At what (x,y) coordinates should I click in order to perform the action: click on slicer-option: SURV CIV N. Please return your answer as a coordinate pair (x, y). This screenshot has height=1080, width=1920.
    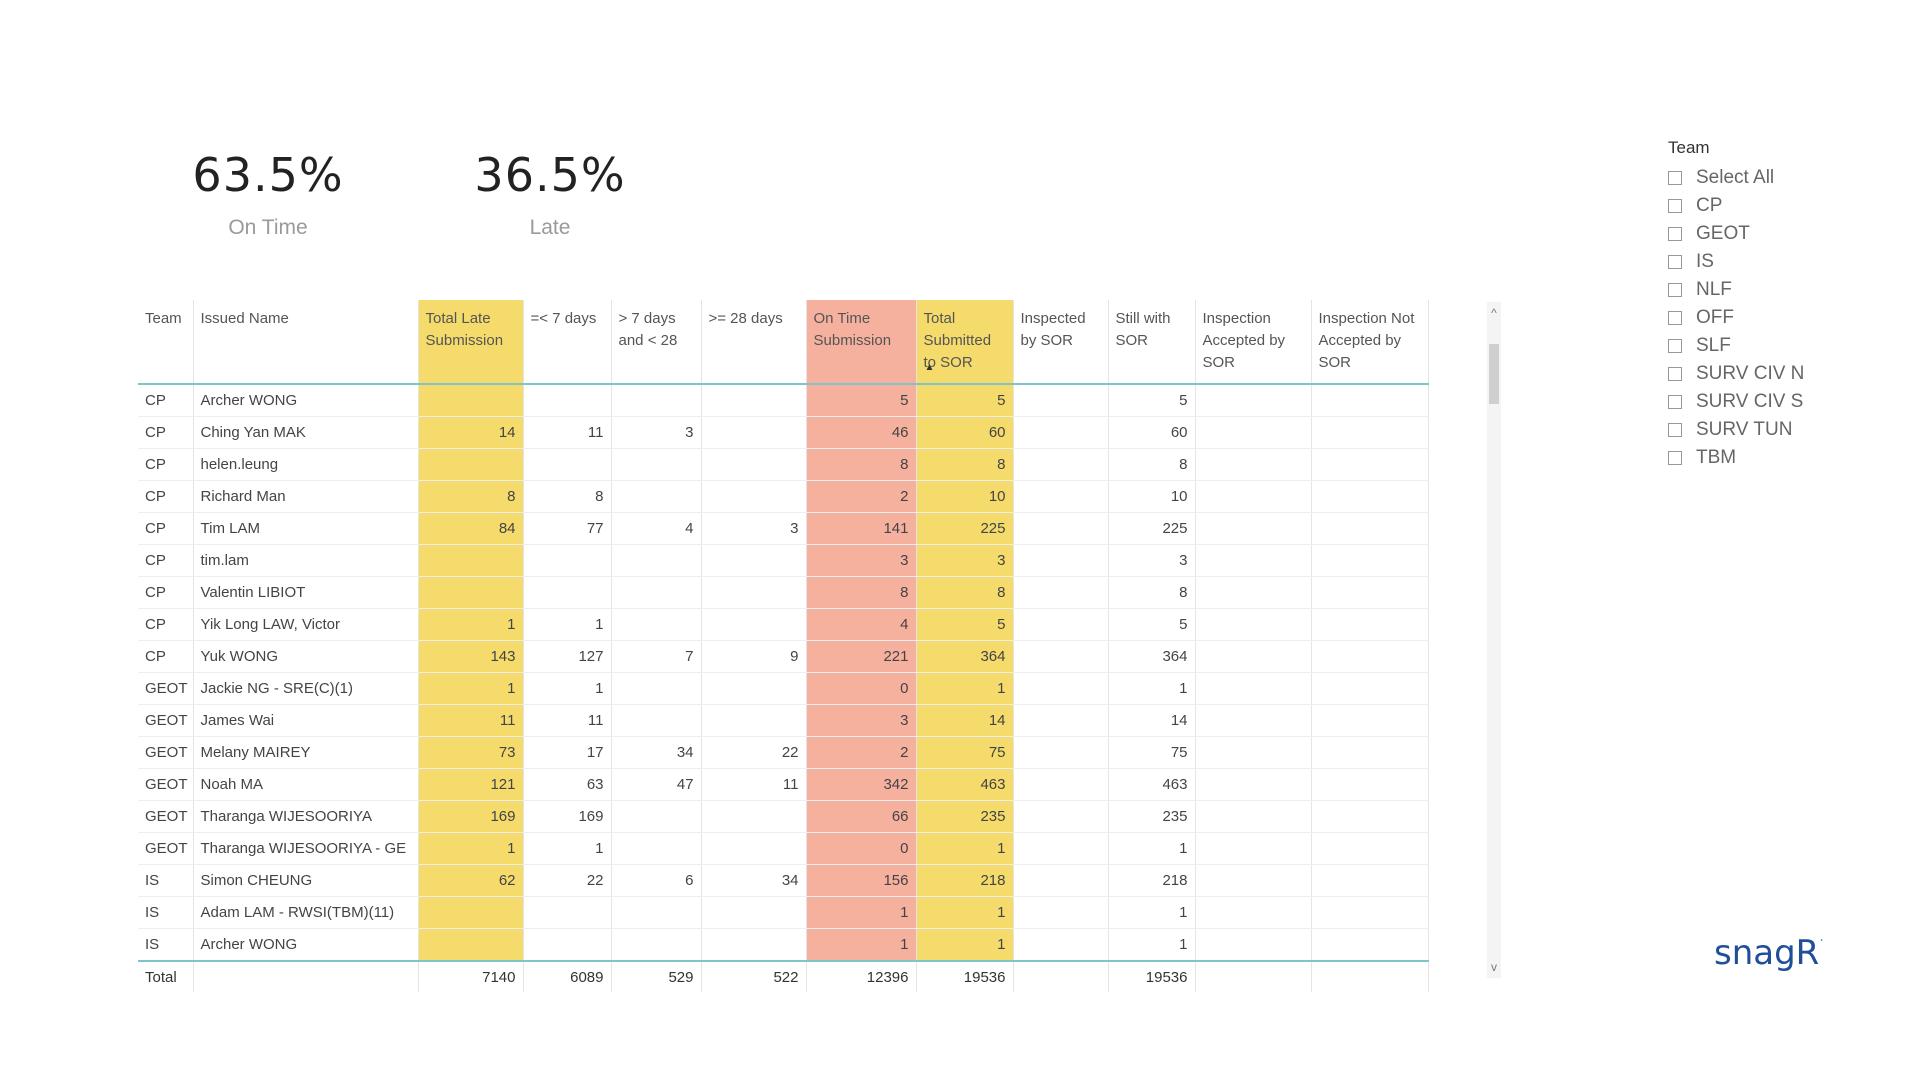
    Looking at the image, I should click on (1778, 374).